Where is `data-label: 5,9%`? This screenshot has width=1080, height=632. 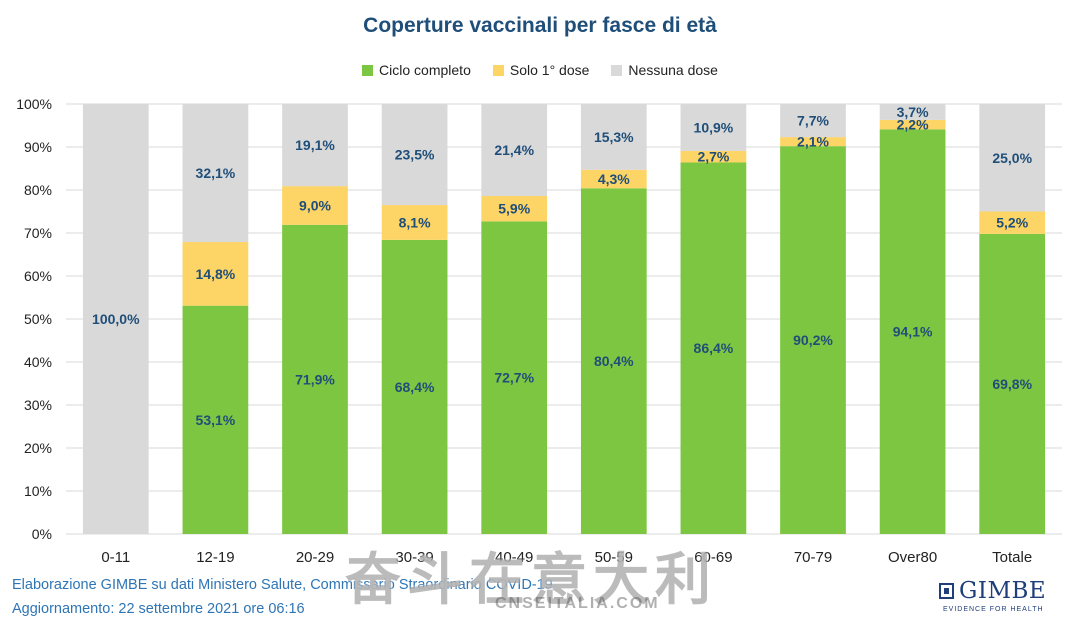 data-label: 5,9% is located at coordinates (514, 209).